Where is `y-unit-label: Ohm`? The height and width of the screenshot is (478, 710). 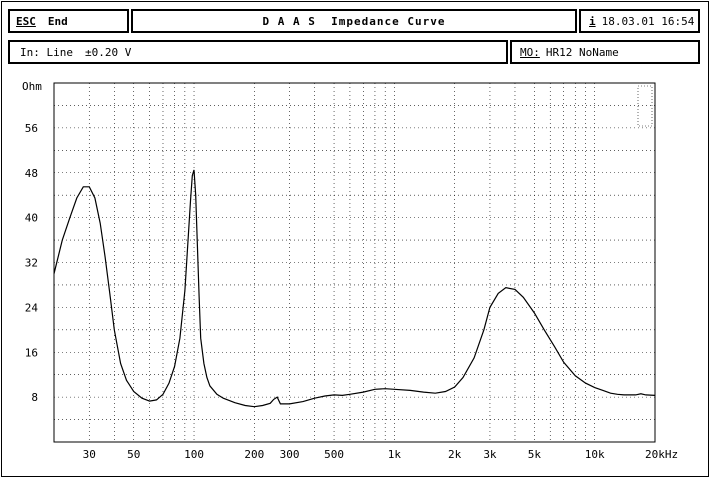 y-unit-label: Ohm is located at coordinates (32, 86).